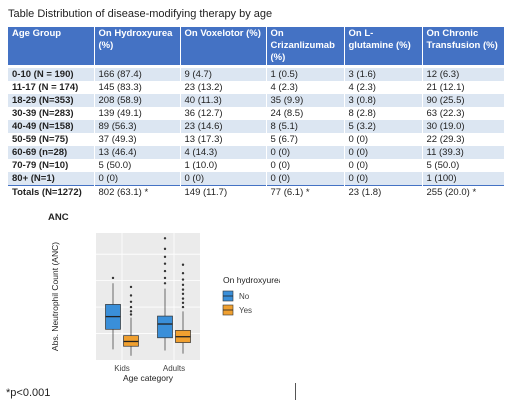 Image resolution: width=520 pixels, height=409 pixels. What do you see at coordinates (51, 46) in the screenshot?
I see `header-age-group: Age Group` at bounding box center [51, 46].